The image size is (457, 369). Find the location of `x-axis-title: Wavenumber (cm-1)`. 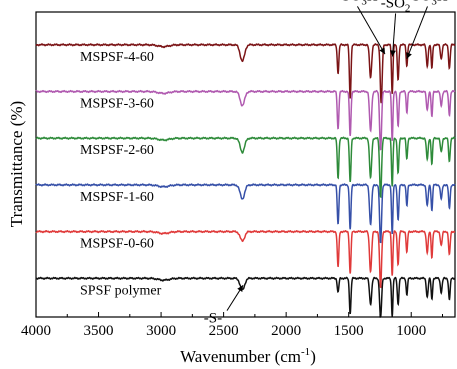

x-axis-title: Wavenumber (cm-1) is located at coordinates (248, 356).